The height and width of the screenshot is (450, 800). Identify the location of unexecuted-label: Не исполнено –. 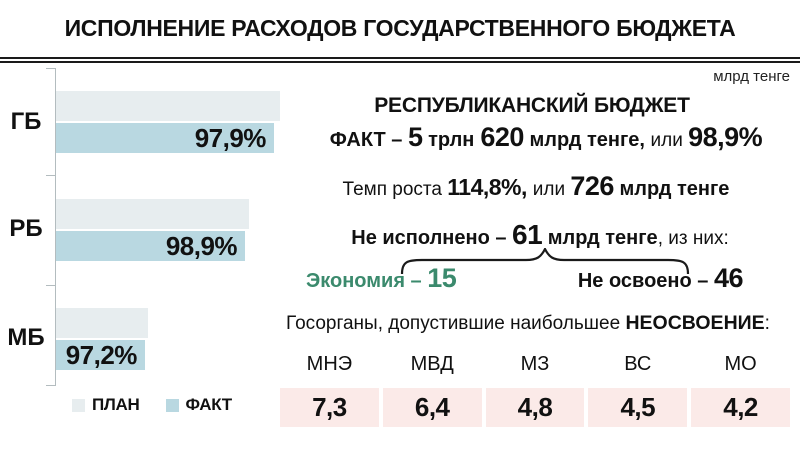
(432, 238).